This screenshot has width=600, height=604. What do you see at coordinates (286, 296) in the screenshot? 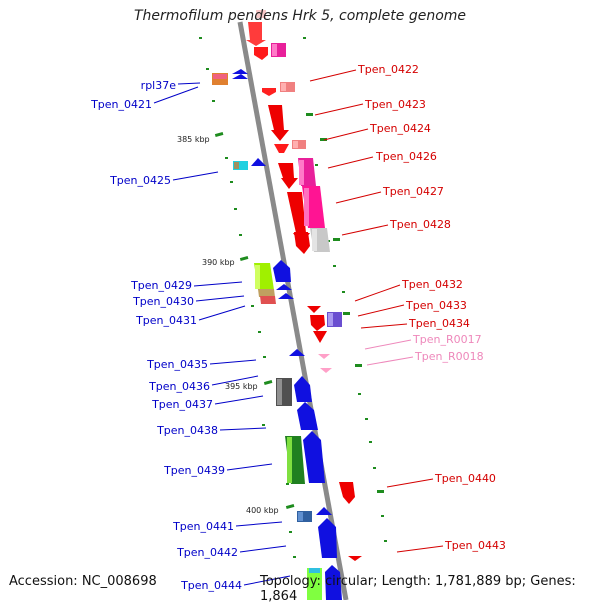
I see `gene-tpen-0431-arrow` at bounding box center [286, 296].